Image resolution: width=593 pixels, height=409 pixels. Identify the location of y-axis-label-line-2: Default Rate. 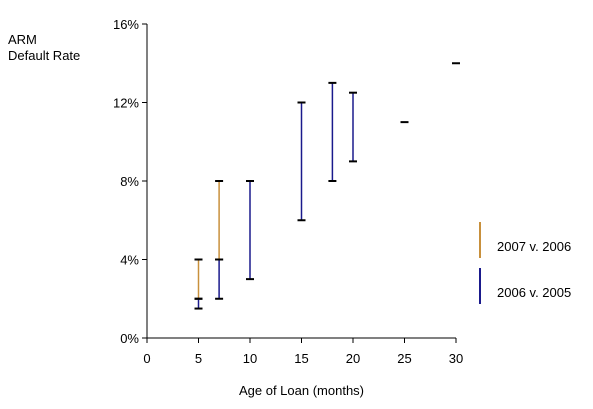
(44, 55).